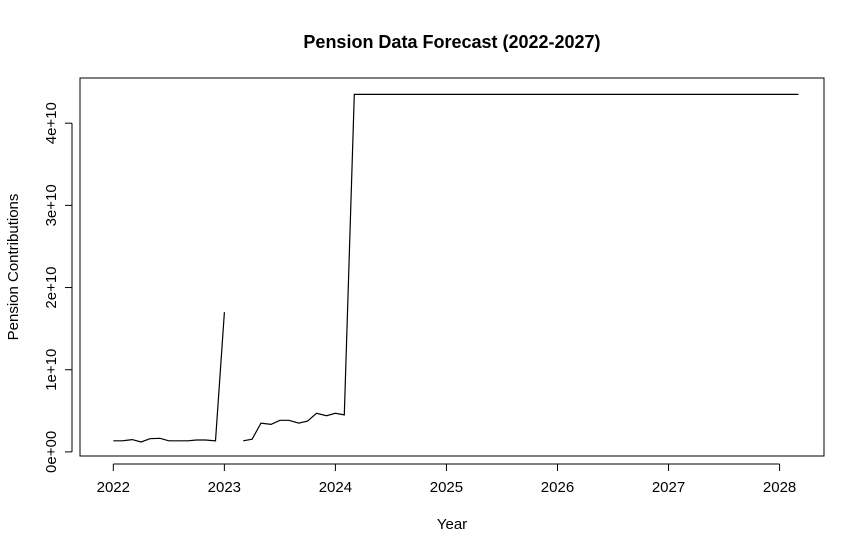  I want to click on x-tick-label: 2022, so click(113, 487).